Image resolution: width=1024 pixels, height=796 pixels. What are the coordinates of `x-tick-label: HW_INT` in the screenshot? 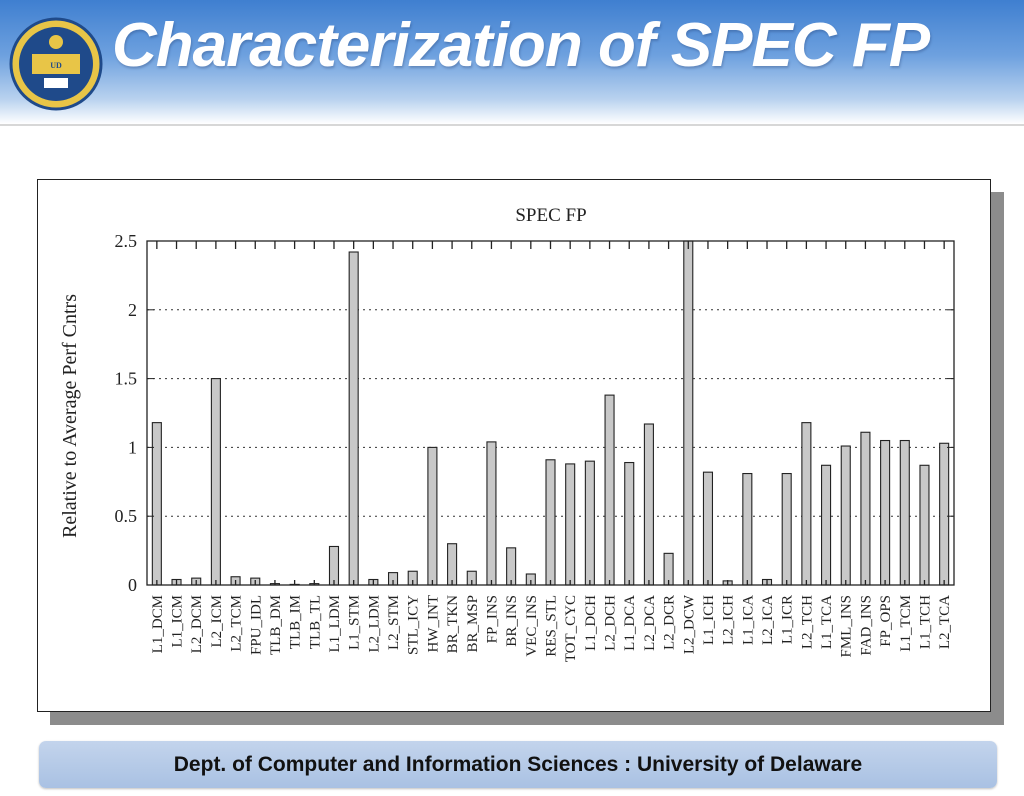 It's located at (433, 623).